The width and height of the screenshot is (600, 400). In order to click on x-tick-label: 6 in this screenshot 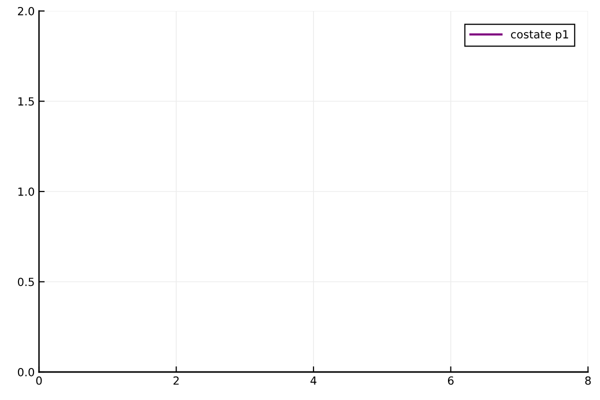, I will do `click(451, 380)`.